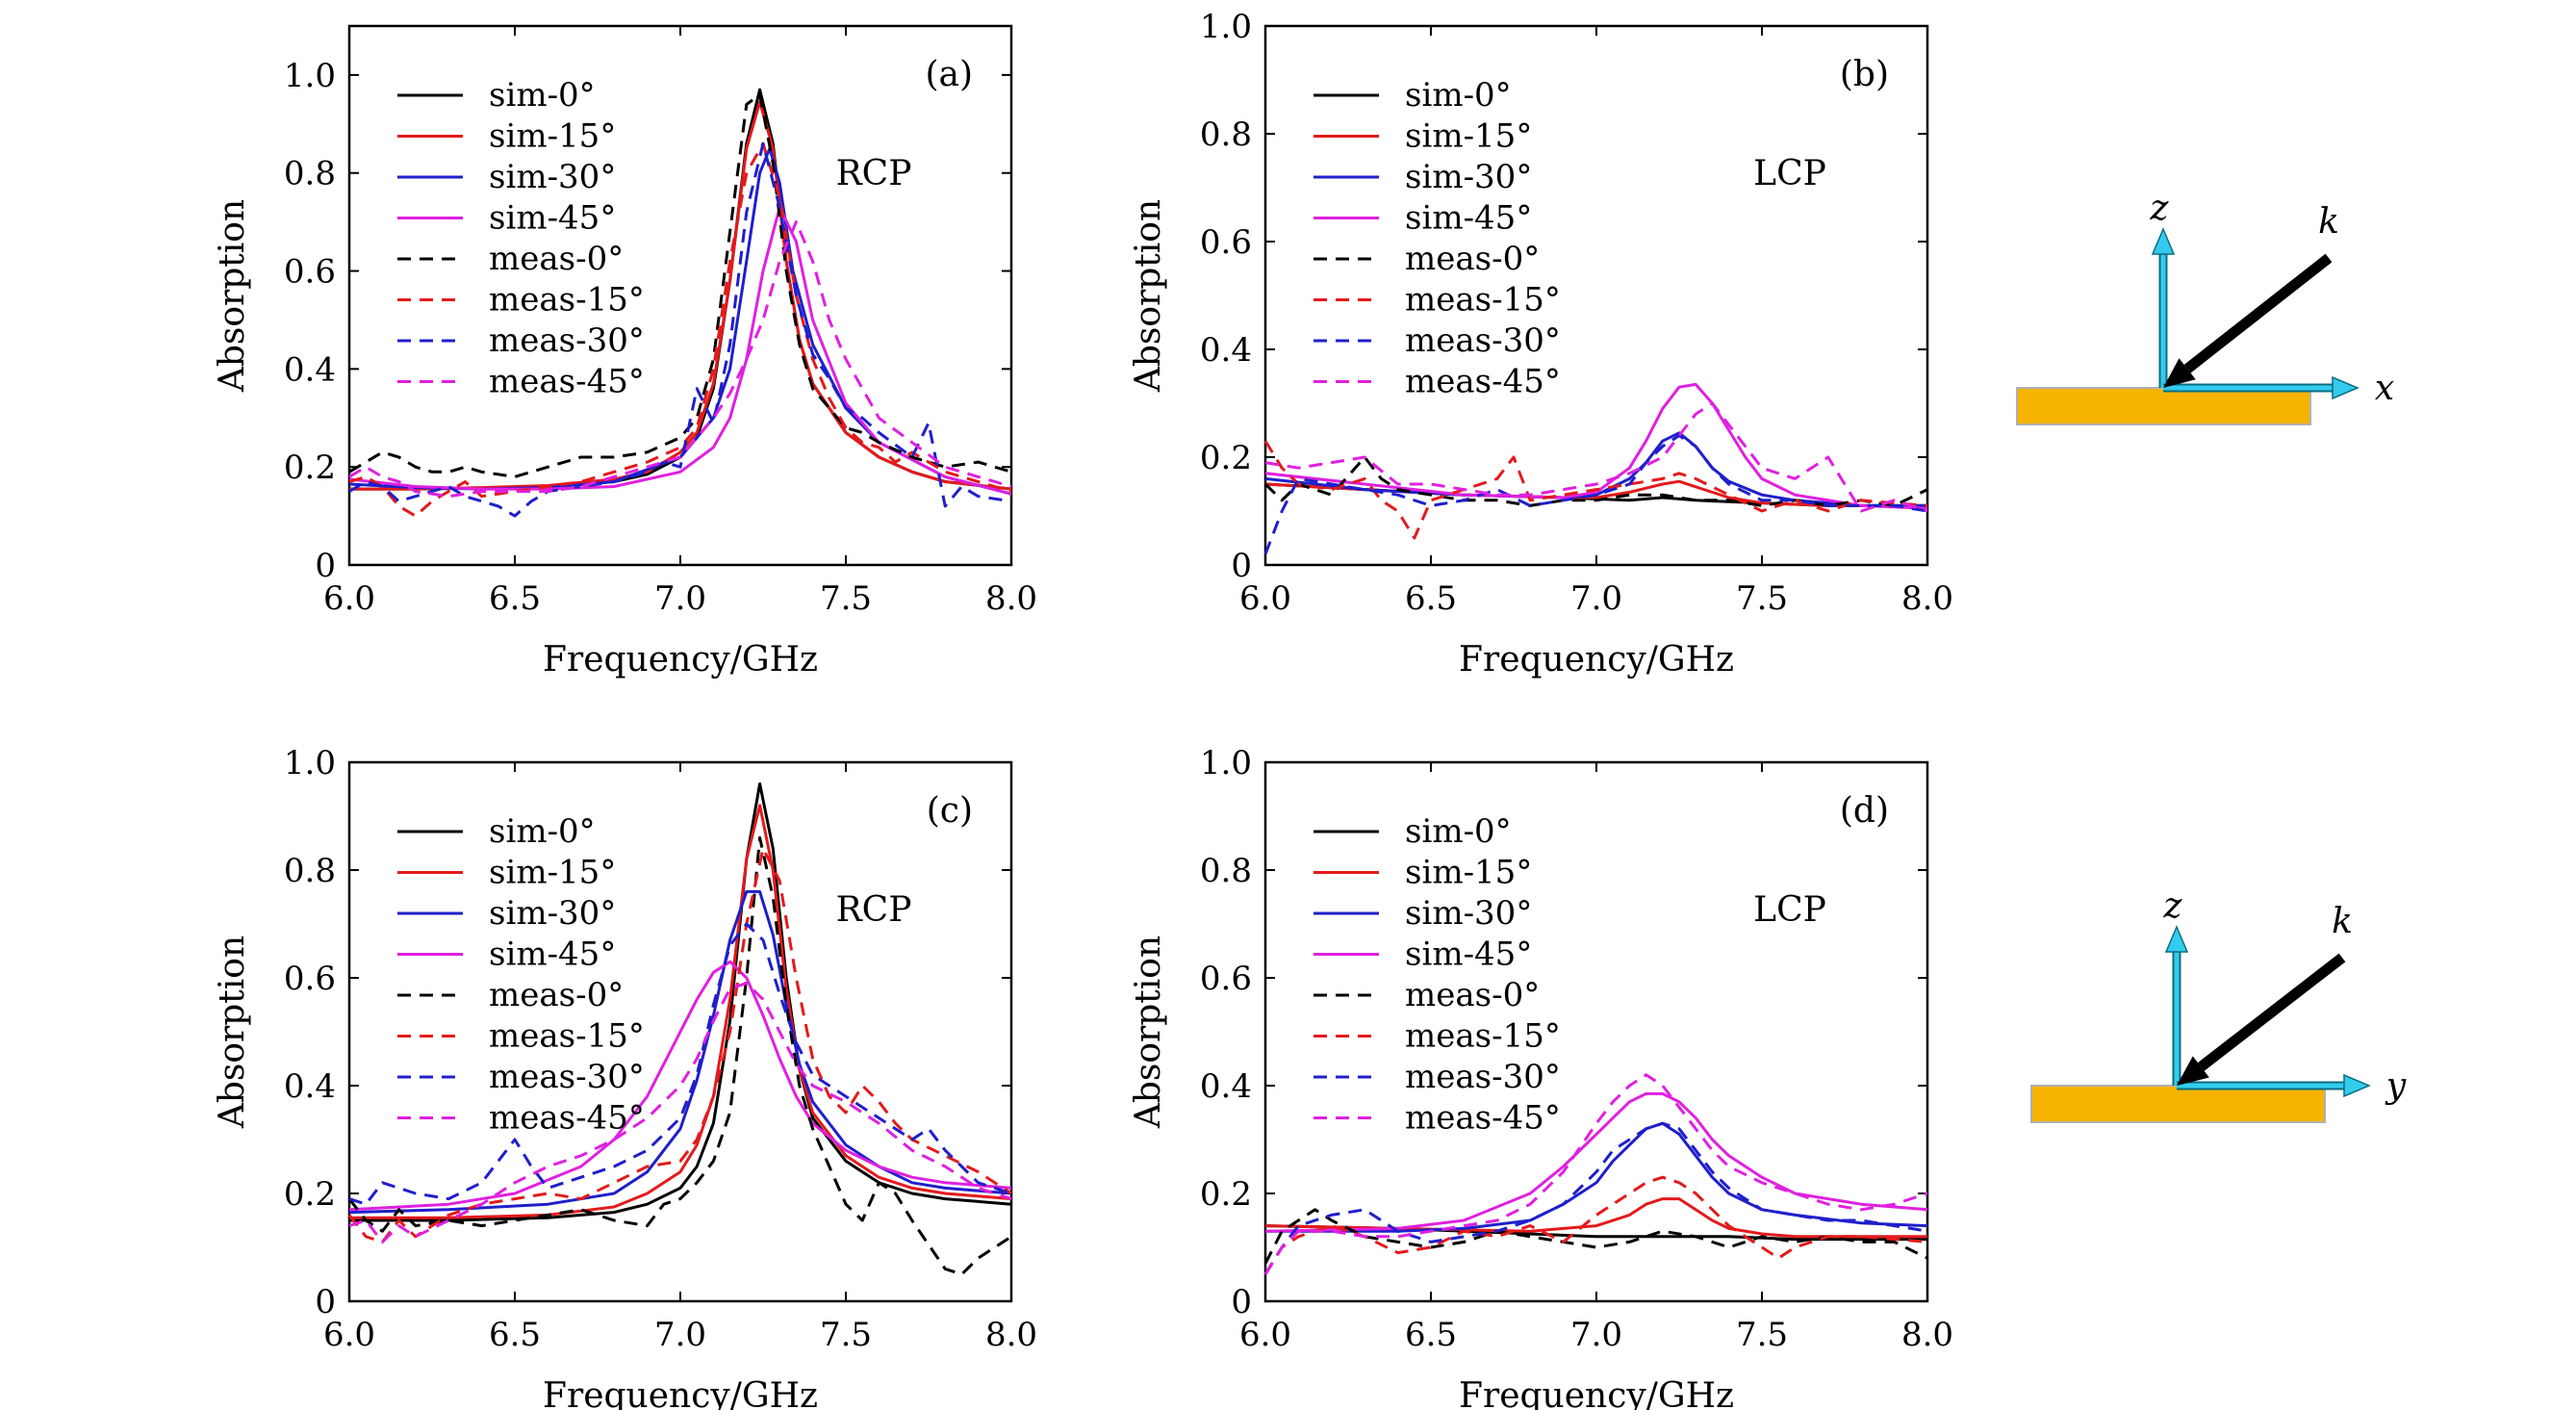 Image resolution: width=2576 pixels, height=1410 pixels. What do you see at coordinates (950, 811) in the screenshot?
I see `panel-label: (c)` at bounding box center [950, 811].